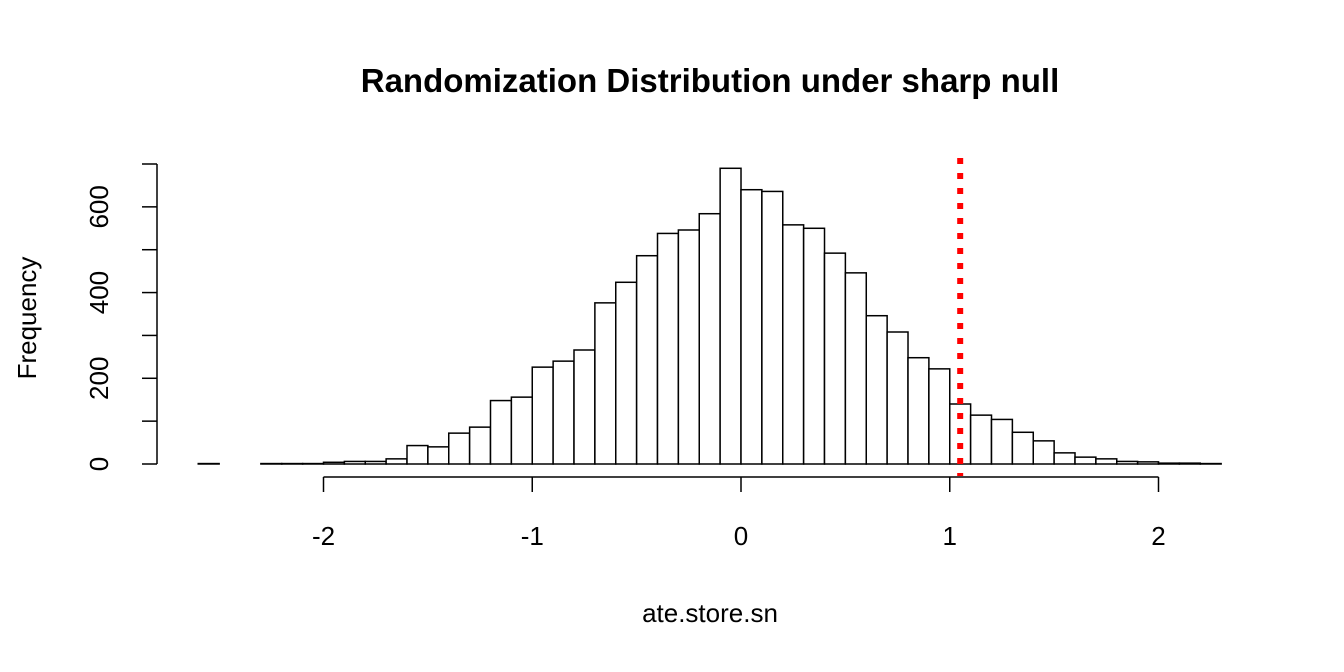 The height and width of the screenshot is (672, 1344). What do you see at coordinates (741, 536) in the screenshot?
I see `x-tick-label: 0` at bounding box center [741, 536].